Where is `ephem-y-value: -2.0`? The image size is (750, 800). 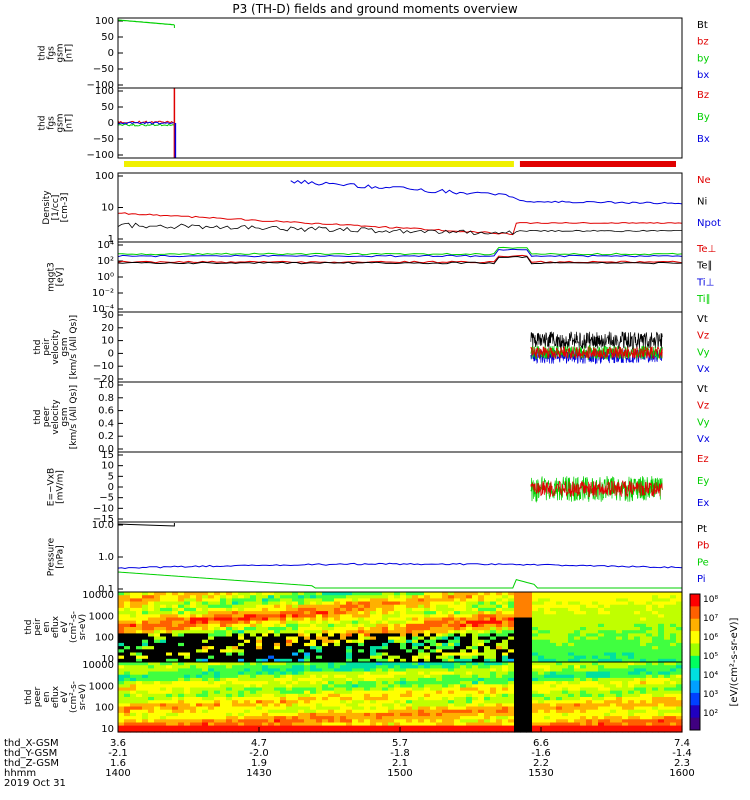
ephem-y-value: -2.0 is located at coordinates (259, 753).